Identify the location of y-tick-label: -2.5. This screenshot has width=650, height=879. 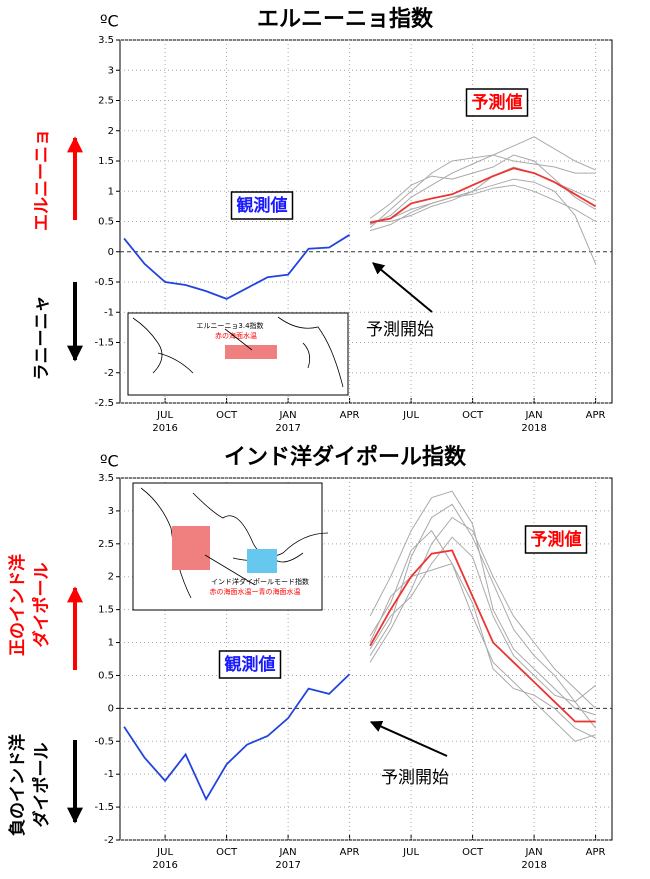
(104, 403).